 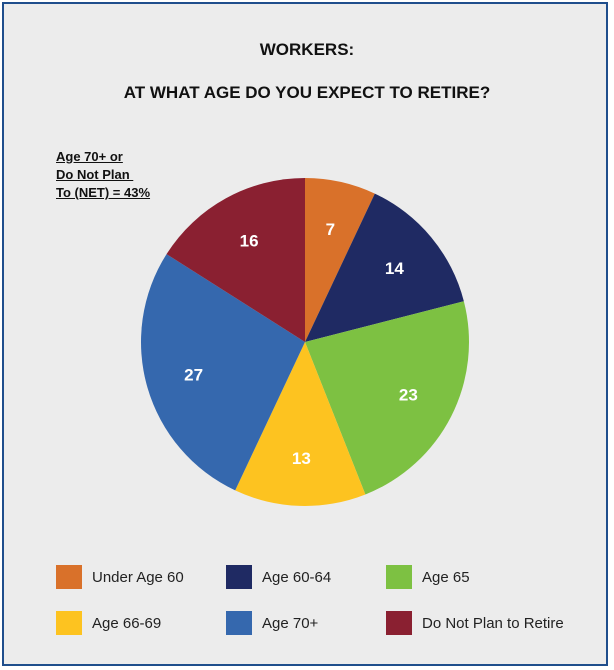 I want to click on legend-label: Age 66-69, so click(x=127, y=623).